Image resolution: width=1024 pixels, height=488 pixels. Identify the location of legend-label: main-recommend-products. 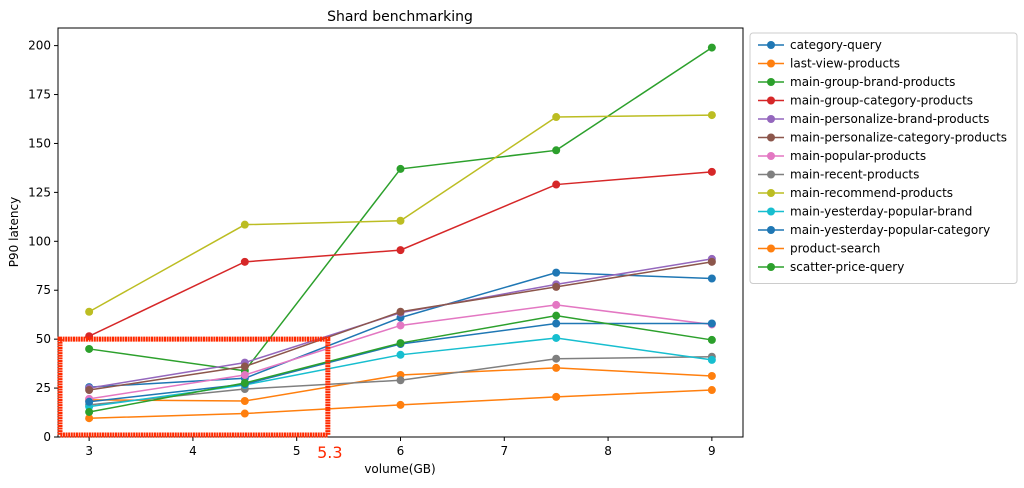
(871, 193).